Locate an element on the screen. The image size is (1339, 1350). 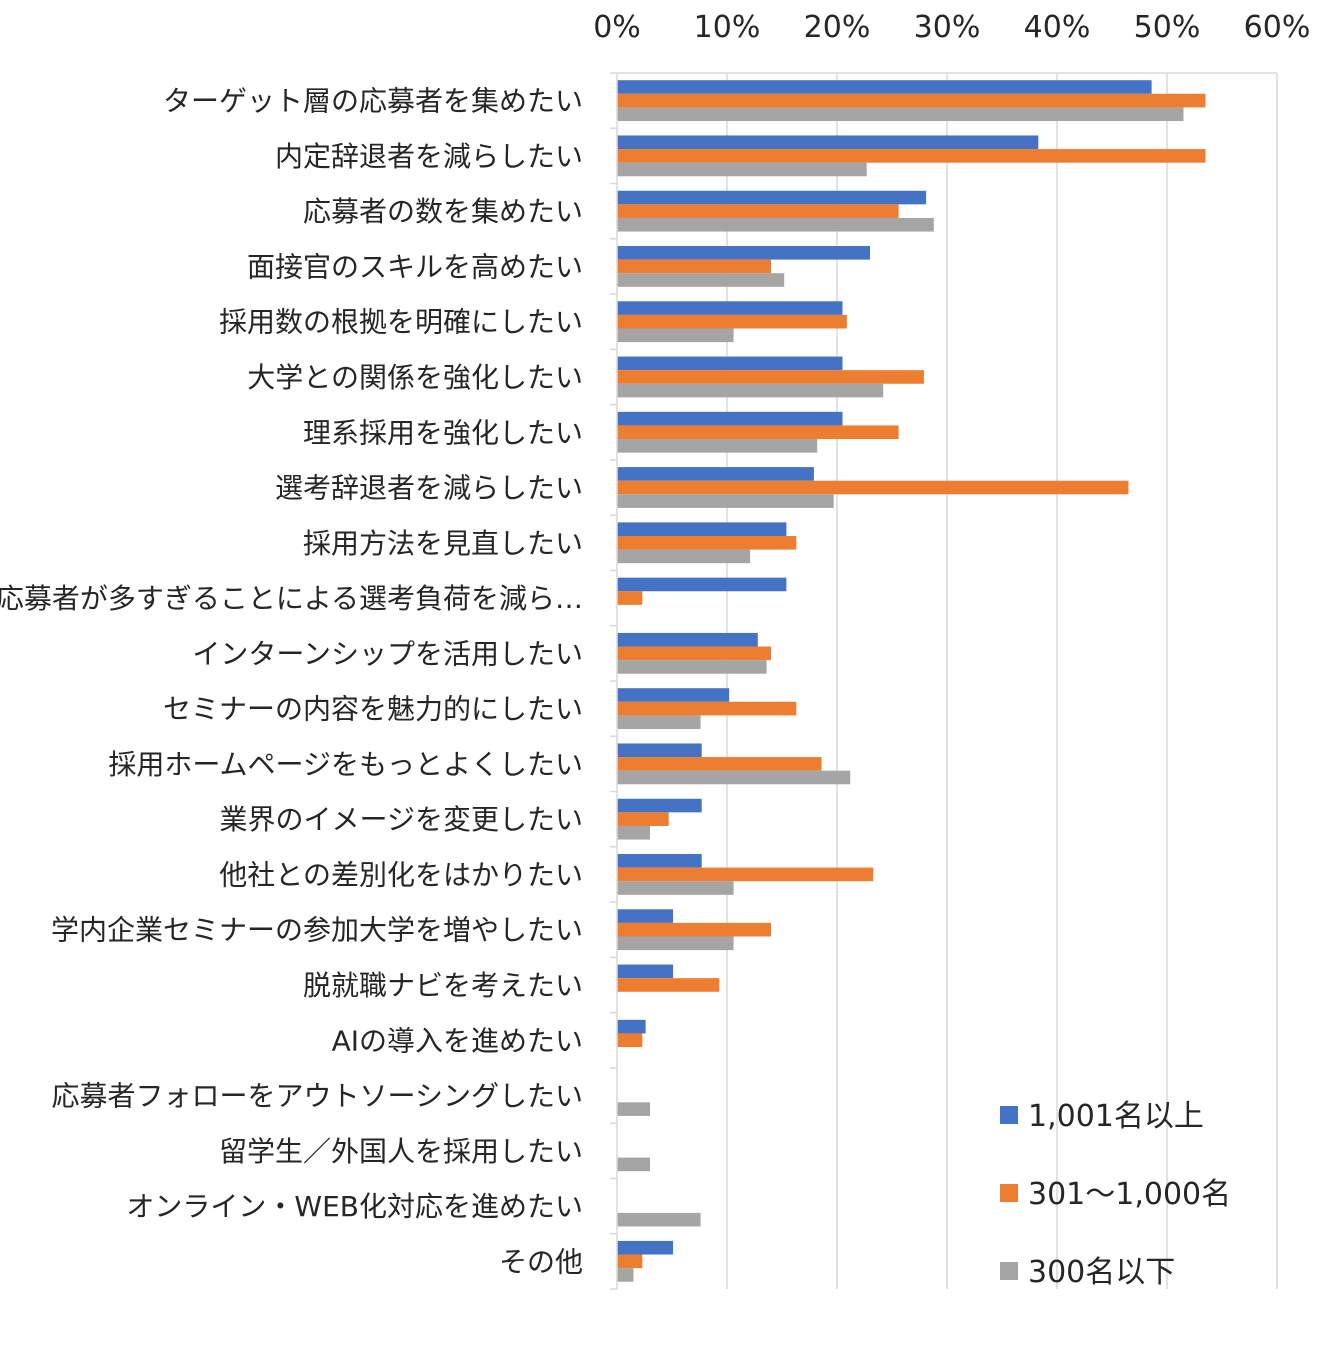
x-tick-label: 40% is located at coordinates (1057, 27).